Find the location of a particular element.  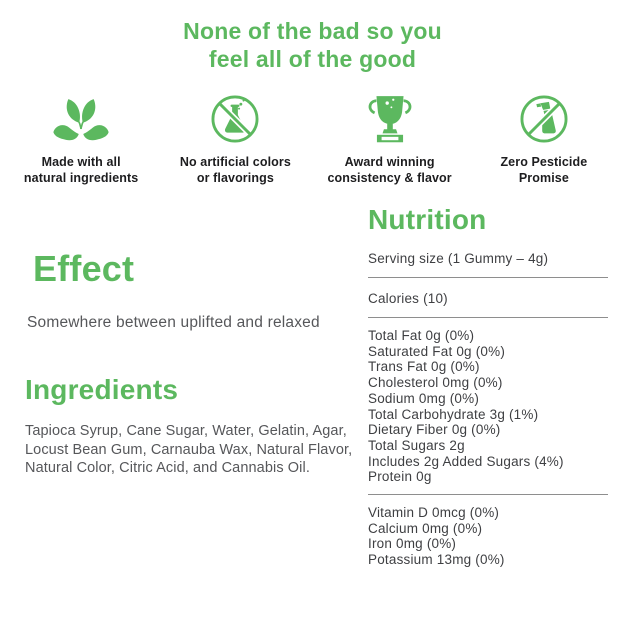

feature-award-winning: Award winning consistency & flavor is located at coordinates (390, 137).